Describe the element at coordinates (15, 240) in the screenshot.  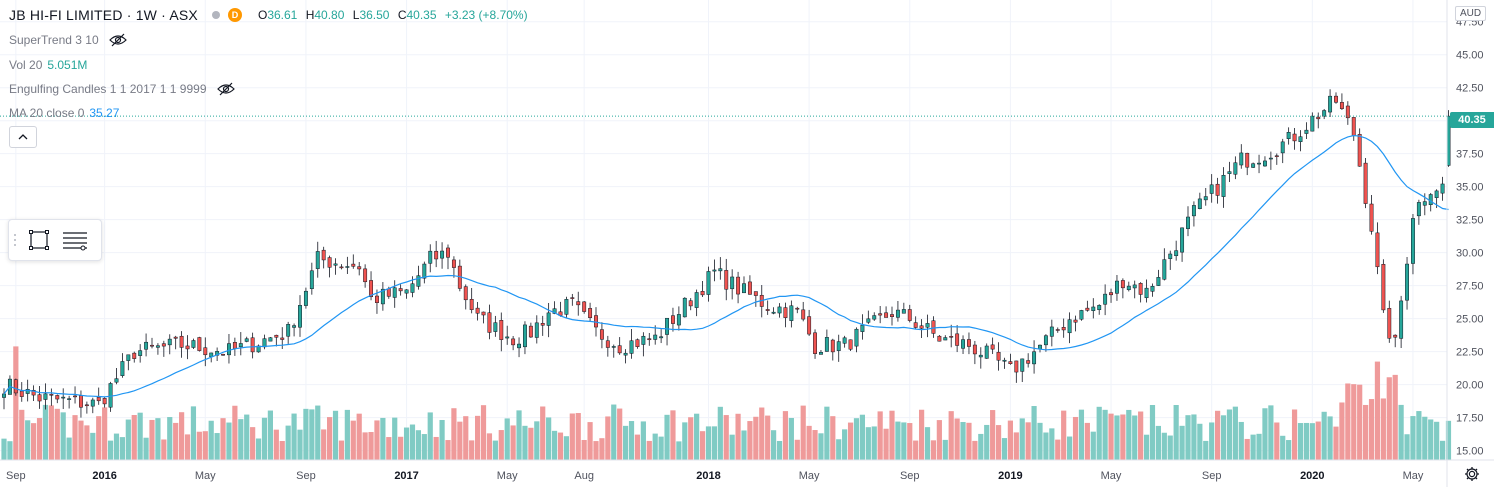
I see `drag-handle` at that location.